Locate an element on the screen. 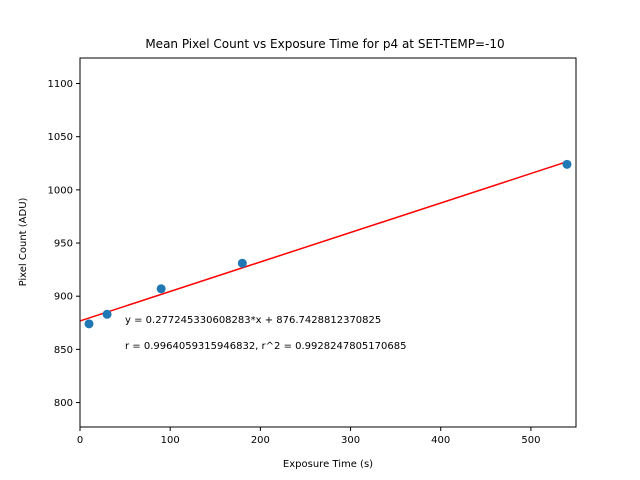 The width and height of the screenshot is (640, 480). y-tick-label: 800 is located at coordinates (63, 403).